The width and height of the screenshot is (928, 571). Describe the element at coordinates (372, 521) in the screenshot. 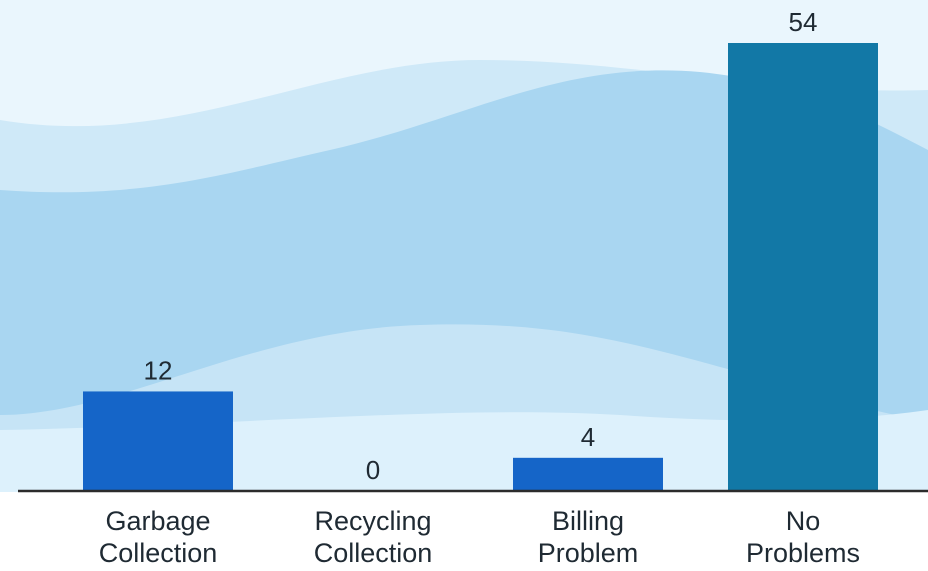

I see `category-label-recycling-collection-line-1: Recycling` at that location.